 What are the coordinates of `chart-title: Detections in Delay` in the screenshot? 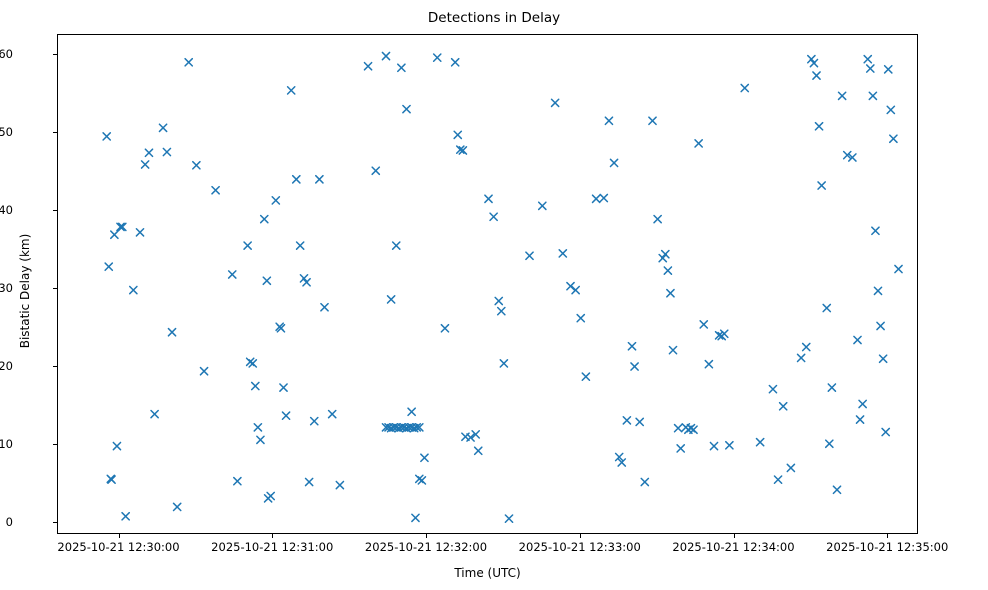 It's located at (494, 18).